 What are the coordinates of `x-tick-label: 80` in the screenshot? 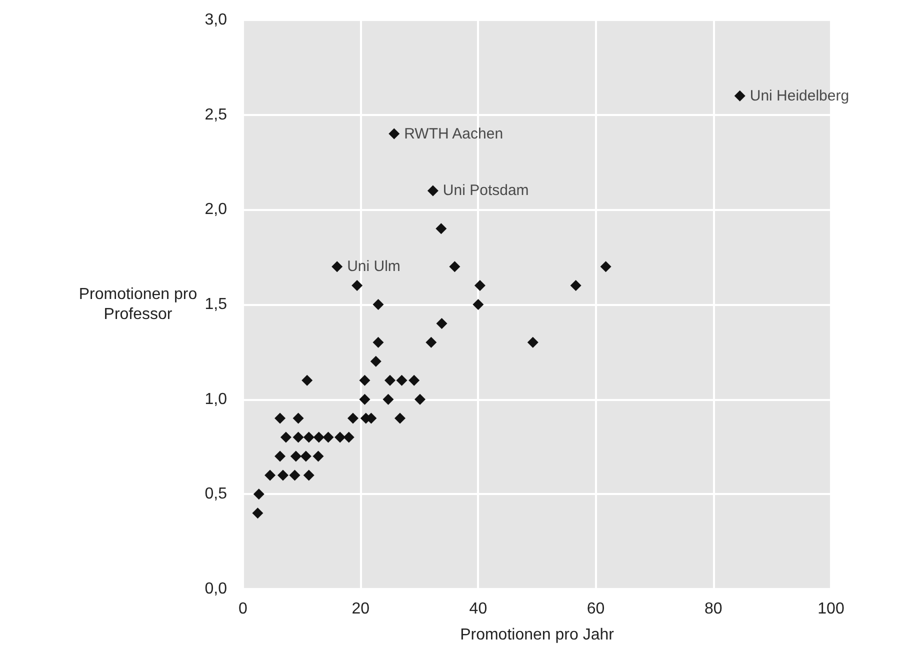 It's located at (713, 609).